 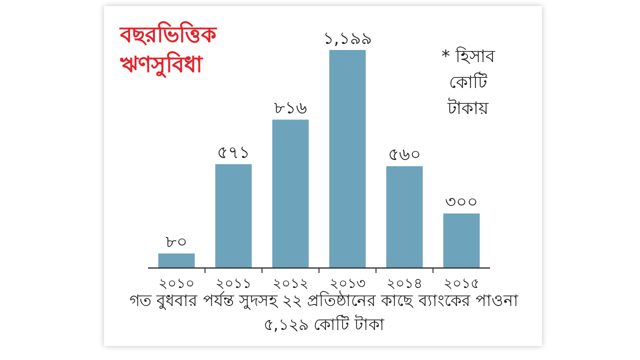 I want to click on annotation: * হিসাব কোটি টাকায়, so click(x=469, y=82).